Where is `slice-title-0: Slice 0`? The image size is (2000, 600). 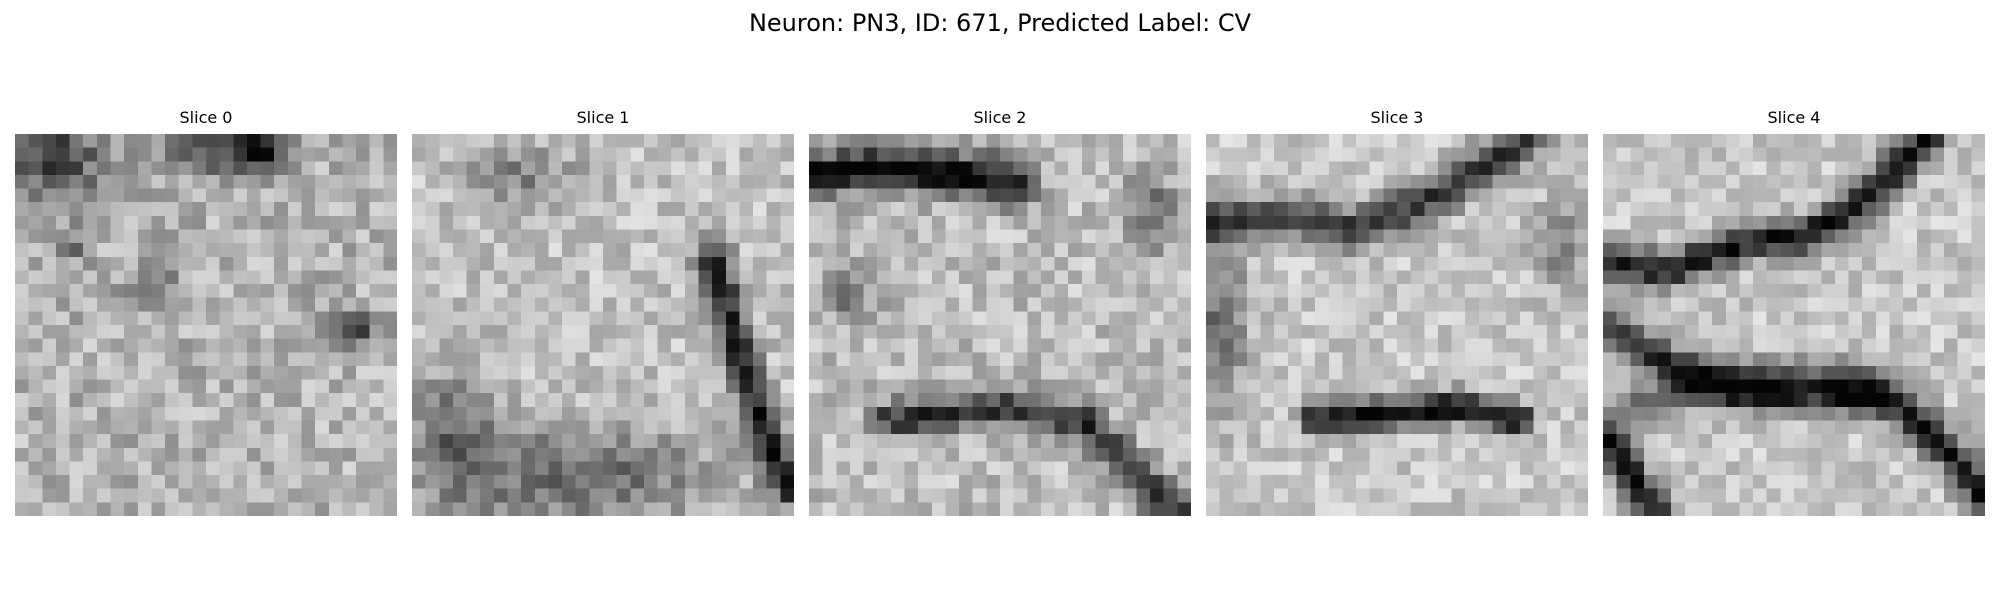 slice-title-0: Slice 0 is located at coordinates (206, 117).